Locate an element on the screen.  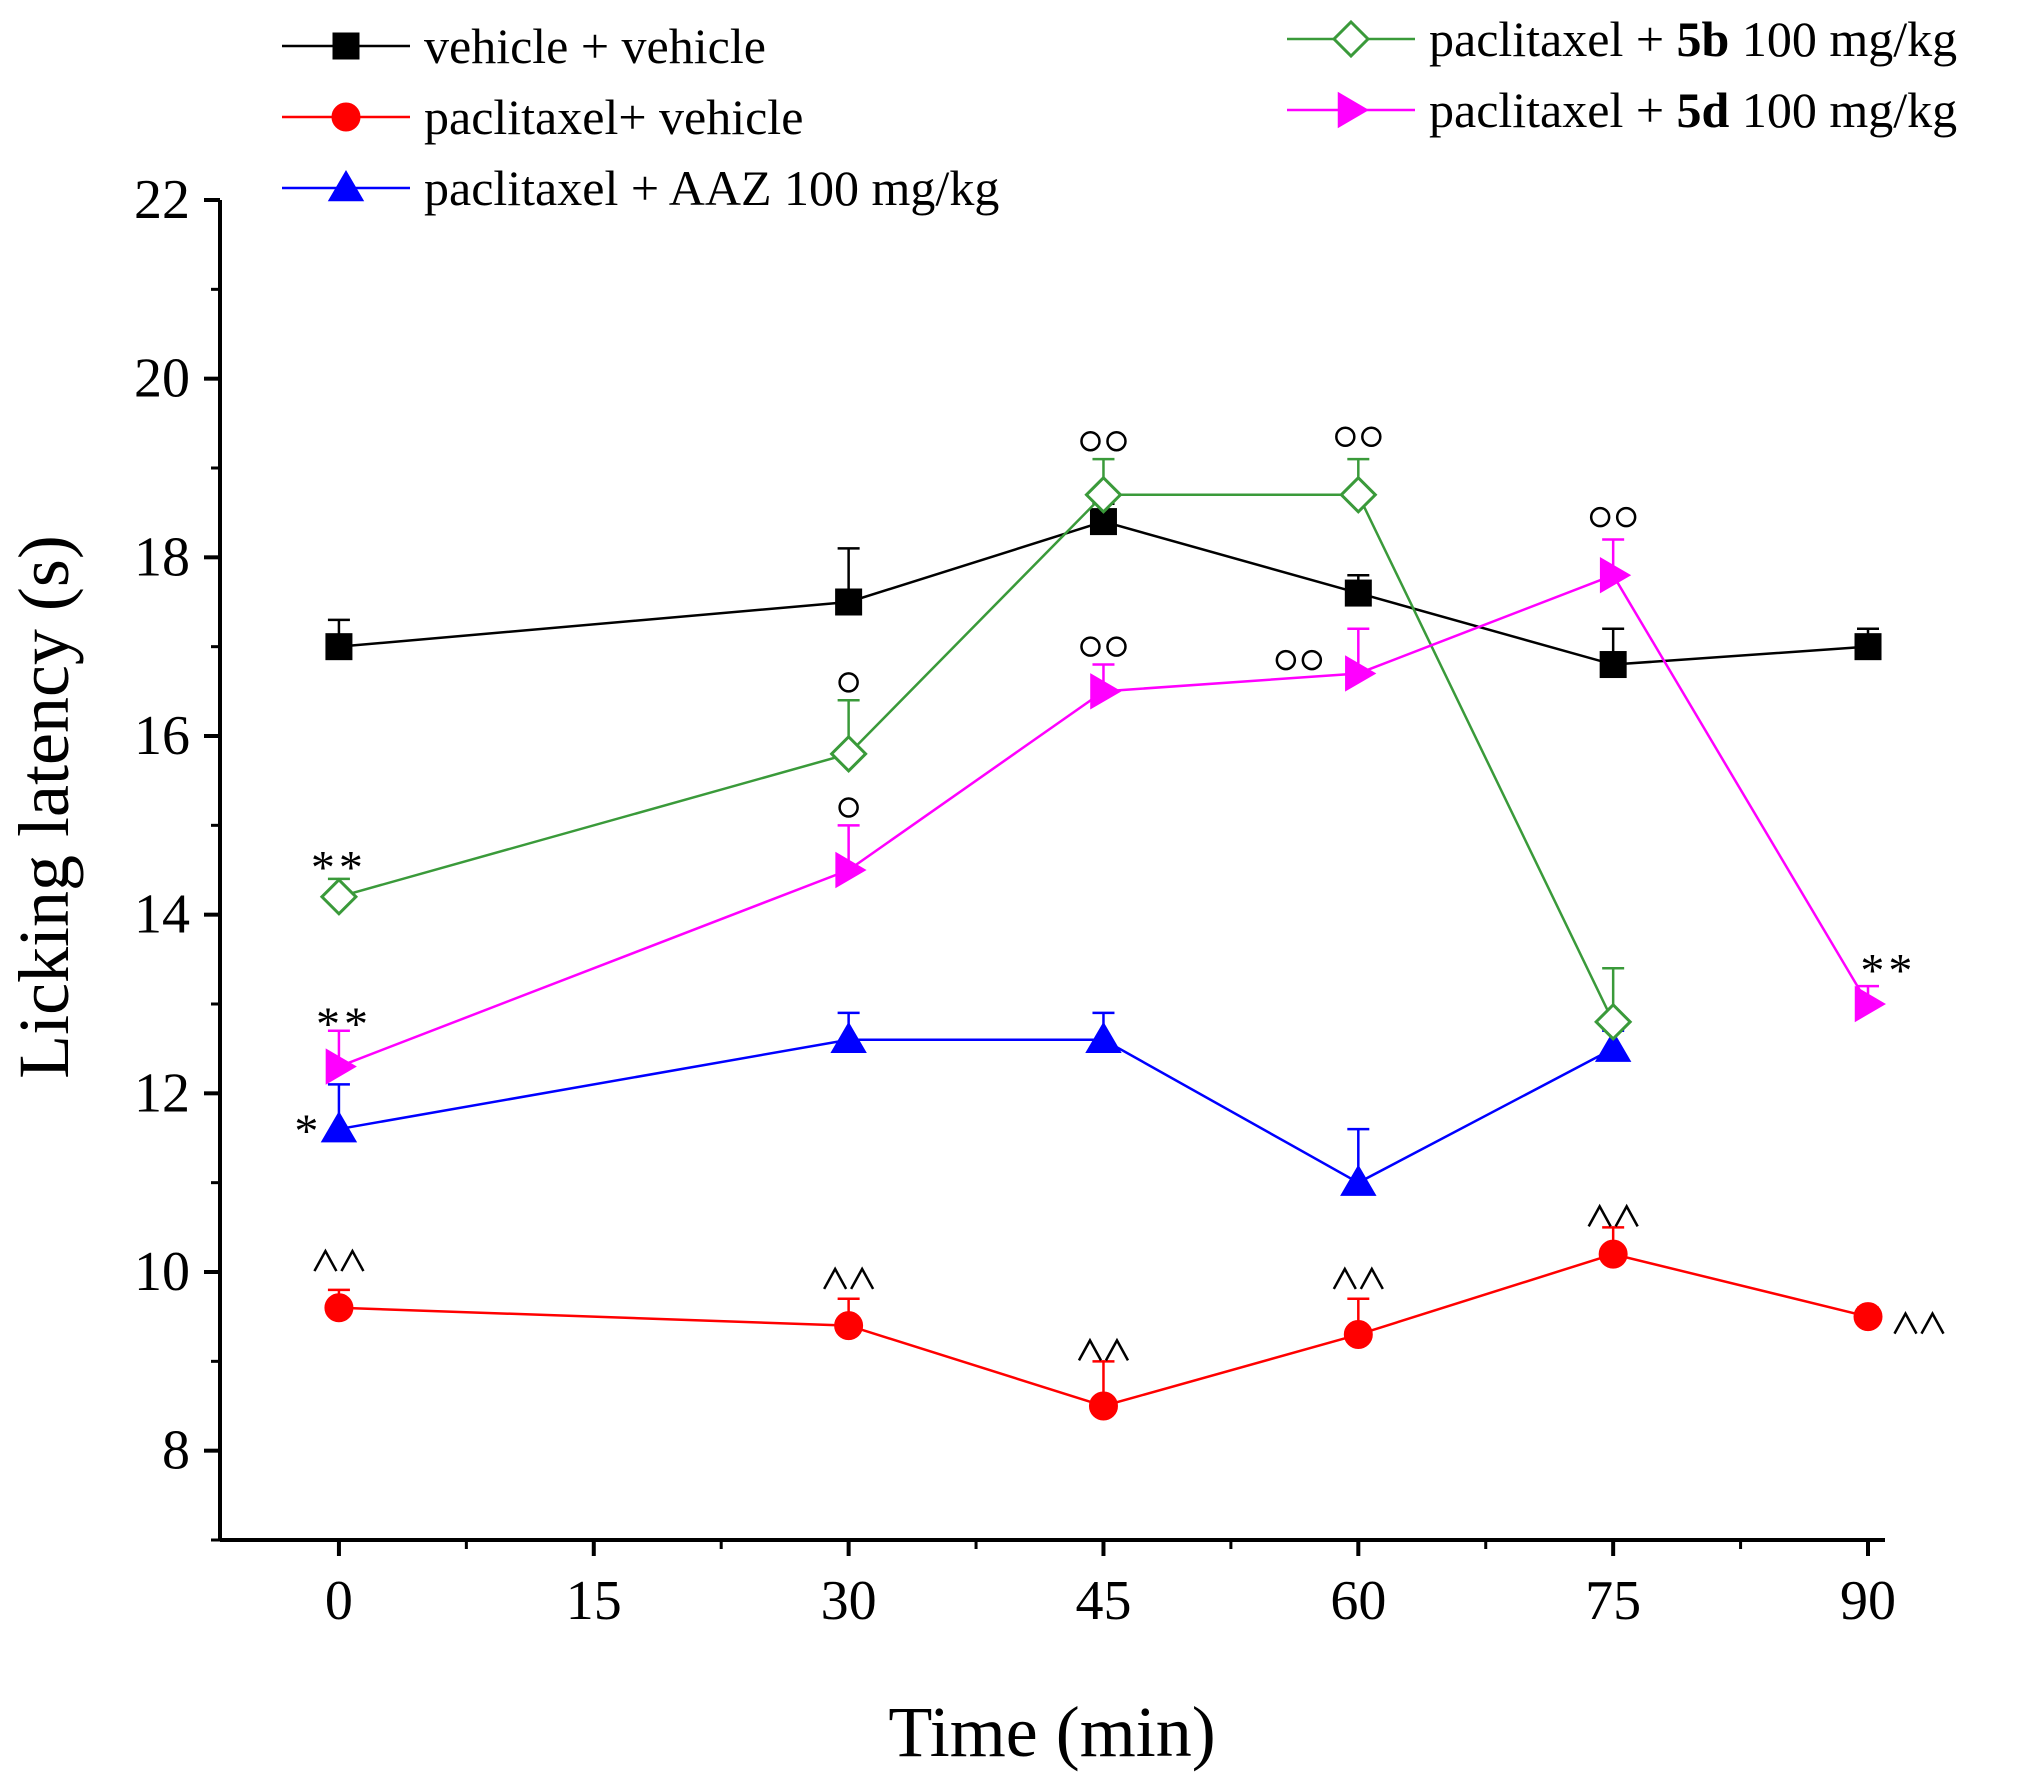
legend-item-1: paclitaxel+ vehicle is located at coordinates (542, 117).